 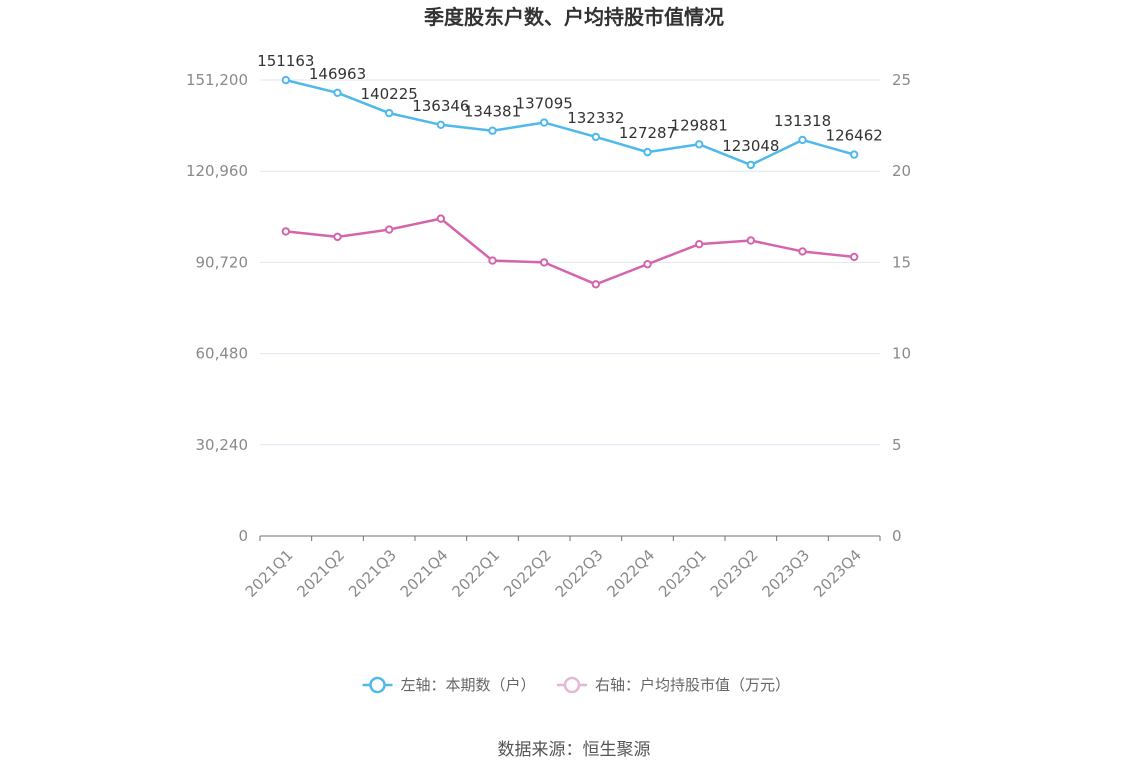 What do you see at coordinates (802, 121) in the screenshot?
I see `data-label: 131318` at bounding box center [802, 121].